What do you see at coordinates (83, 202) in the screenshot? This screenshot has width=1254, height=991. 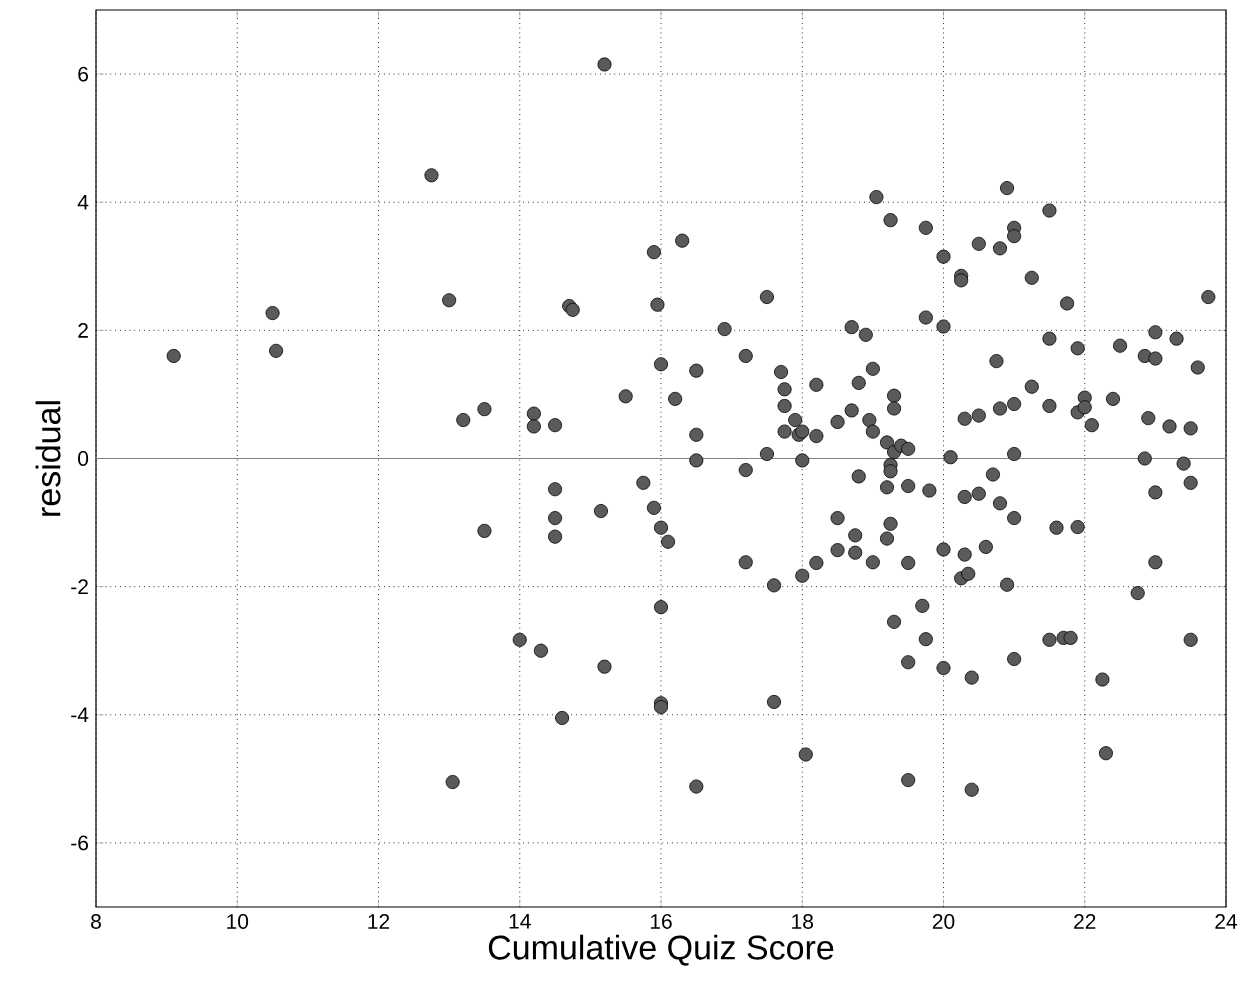 I see `y-tick-label: 4` at bounding box center [83, 202].